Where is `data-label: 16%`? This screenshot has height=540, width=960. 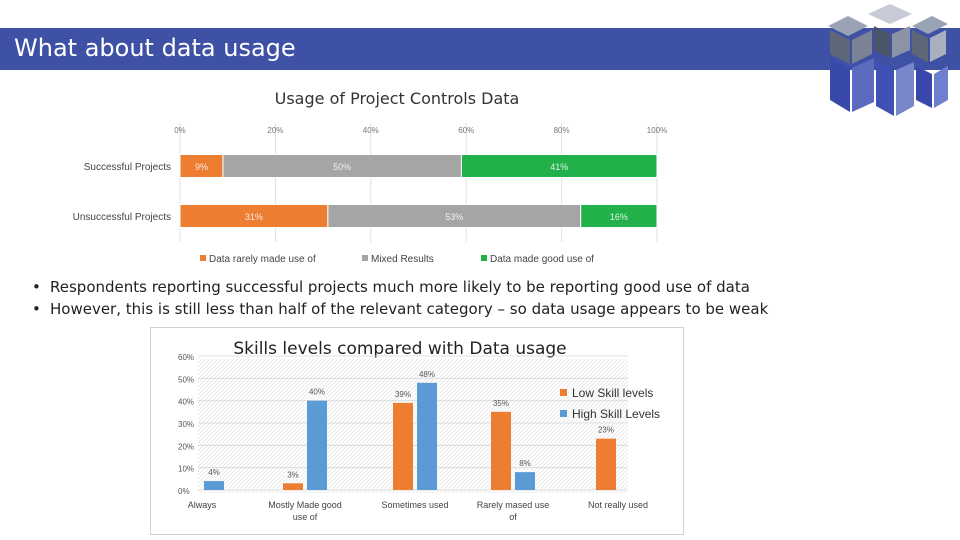 data-label: 16% is located at coordinates (619, 217).